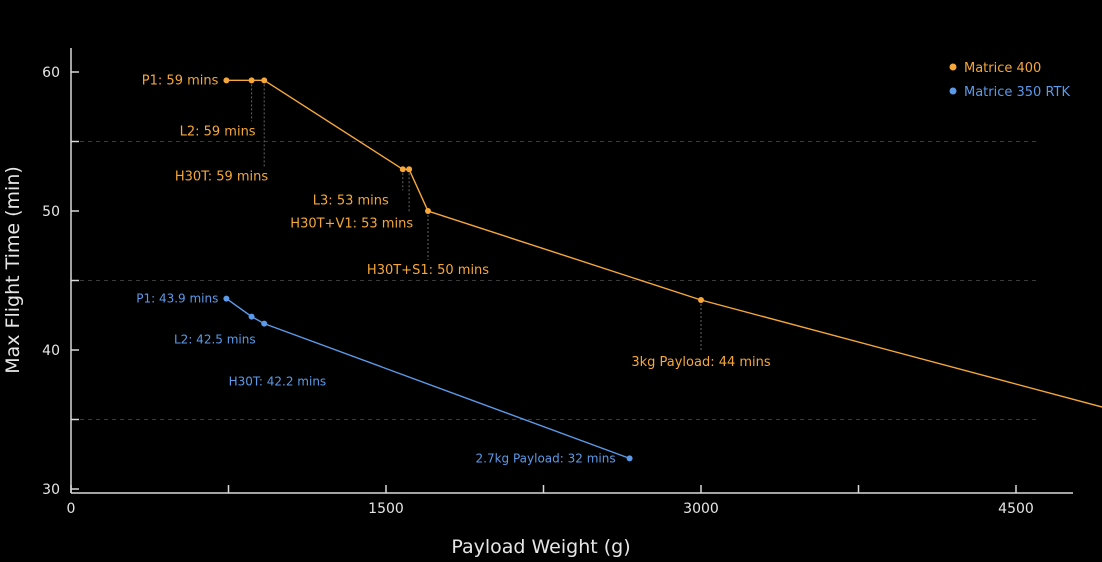 The height and width of the screenshot is (562, 1102). Describe the element at coordinates (1002, 68) in the screenshot. I see `legend-label: Matrice 400` at that location.